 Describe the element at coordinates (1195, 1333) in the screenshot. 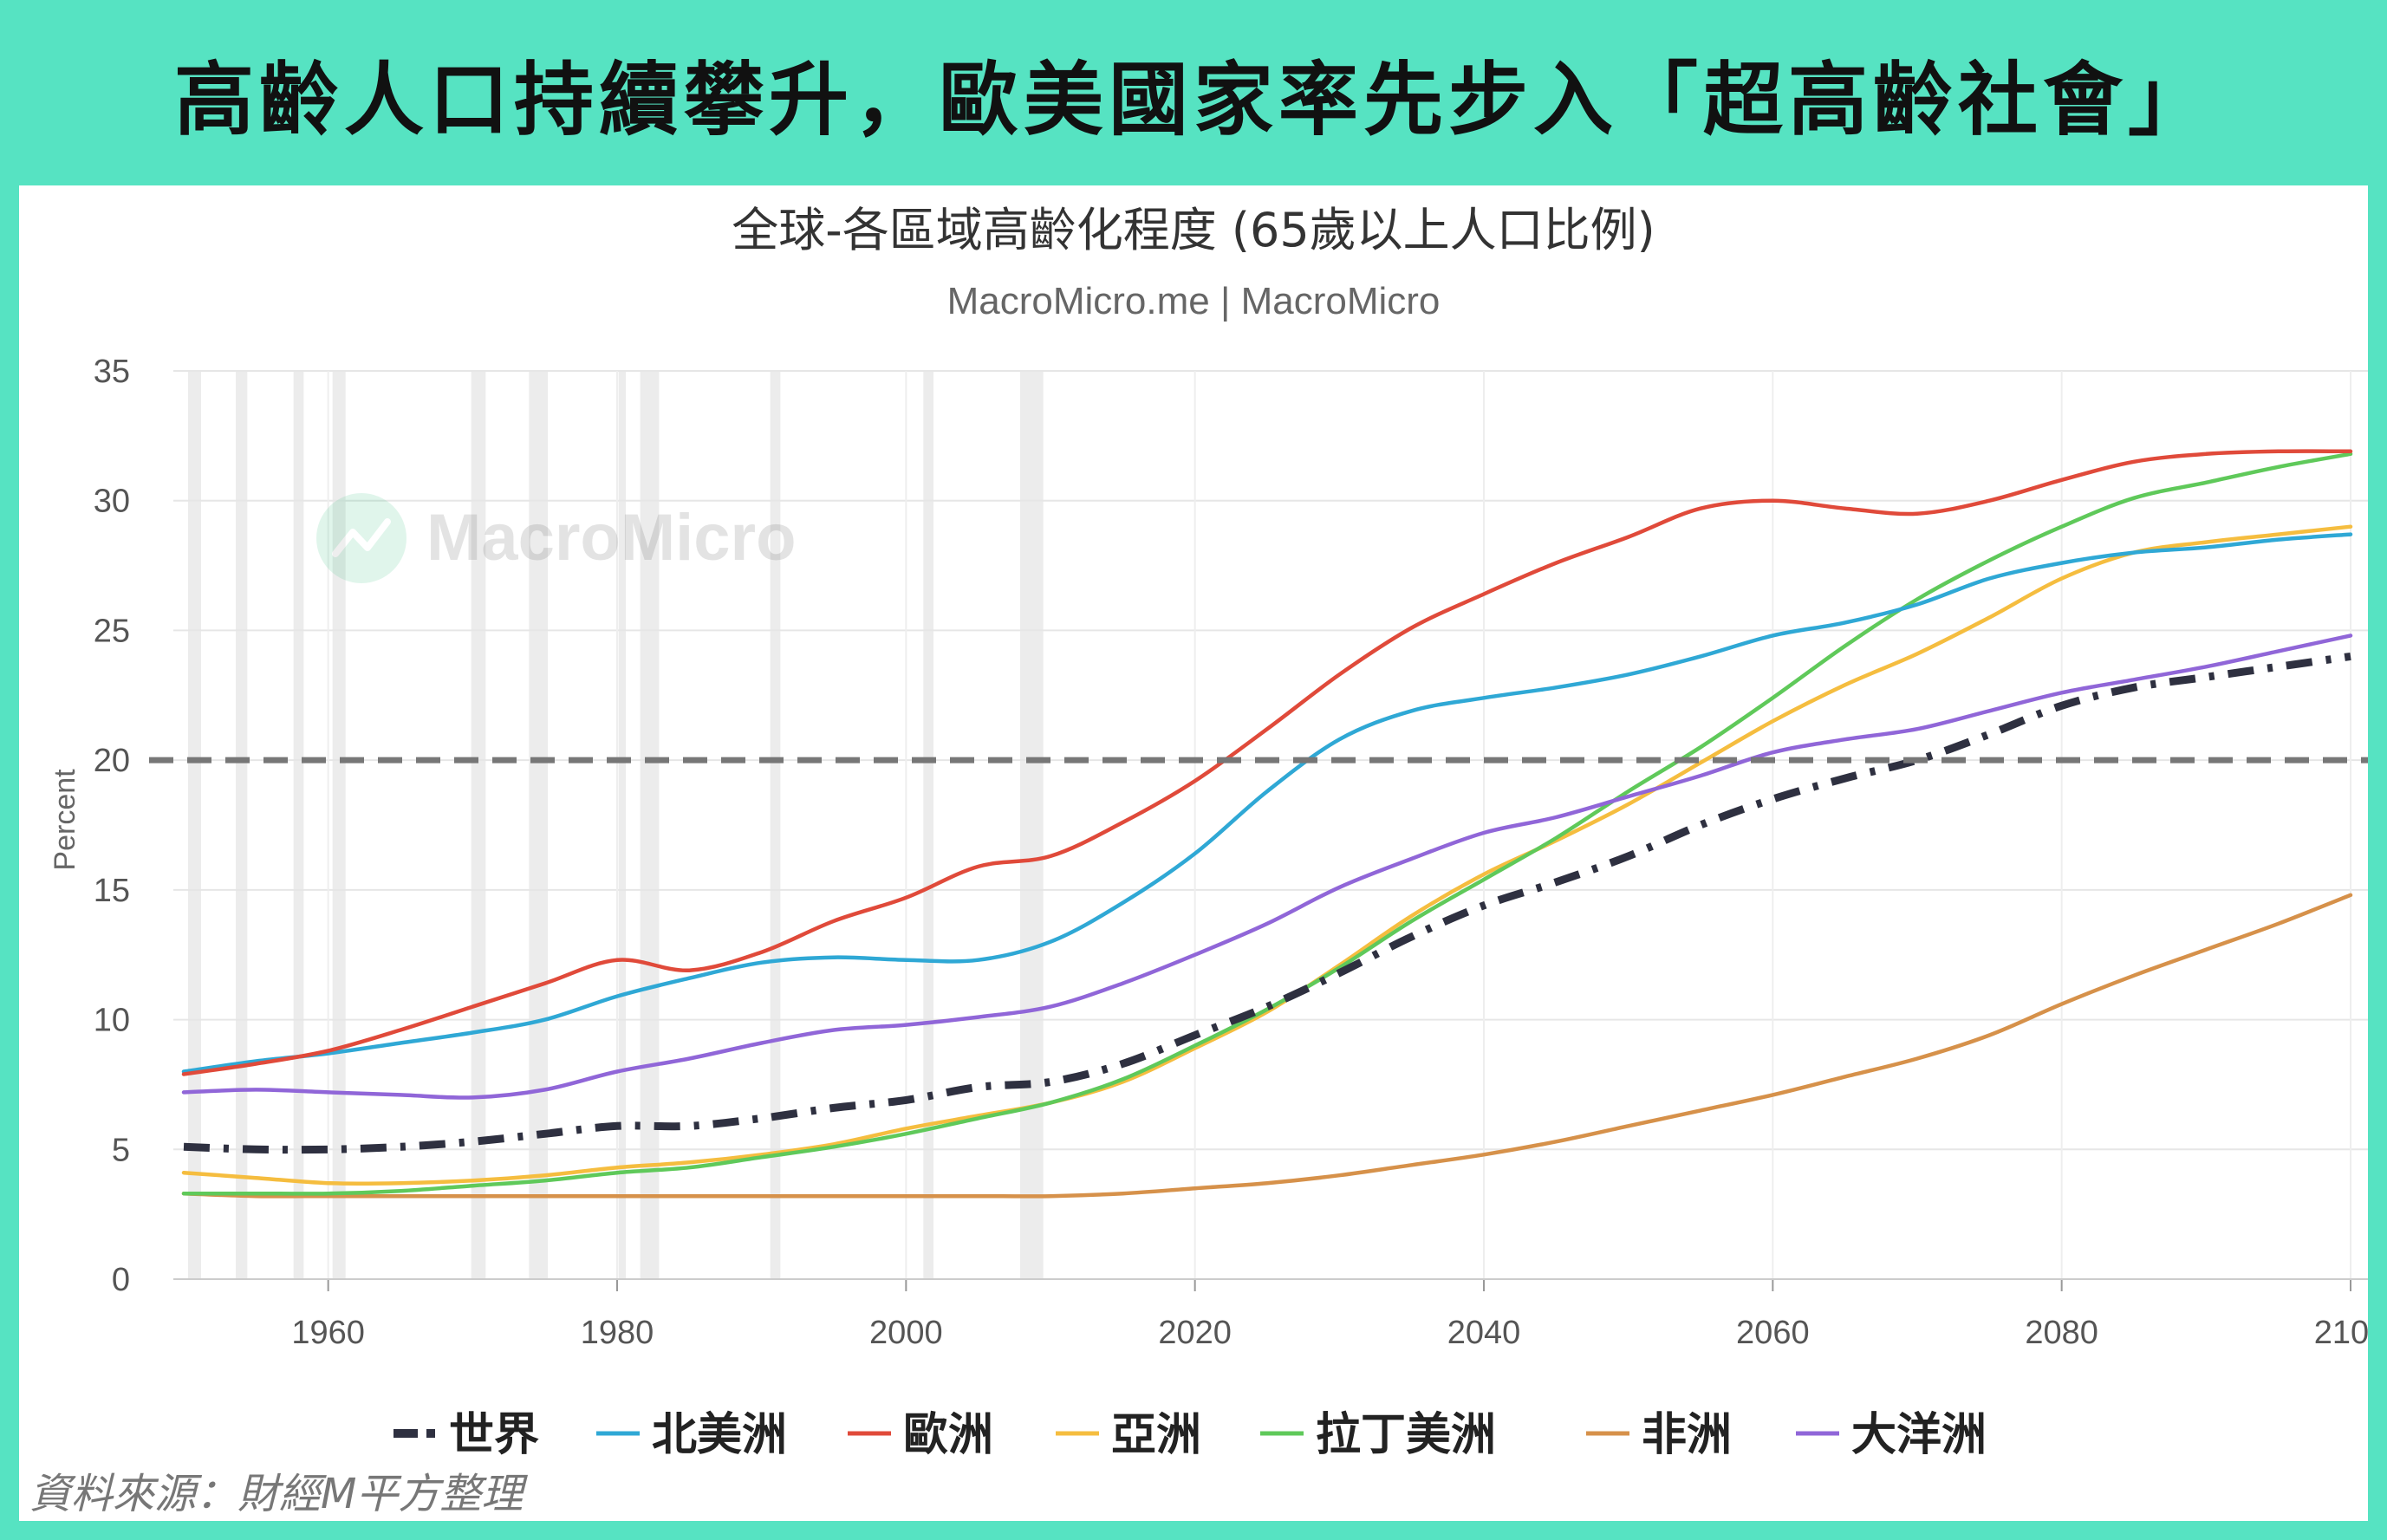

I see `x-tick-label: 2020` at that location.